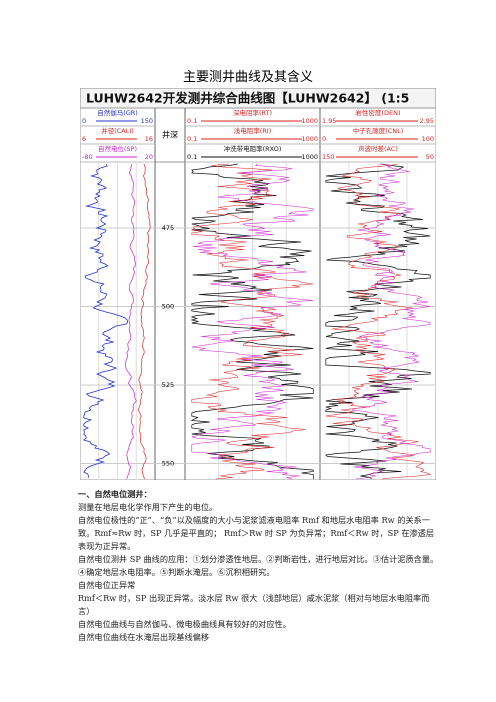  Describe the element at coordinates (253, 148) in the screenshot. I see `curve-name: 冲洗带电阻率(RXO)` at that location.